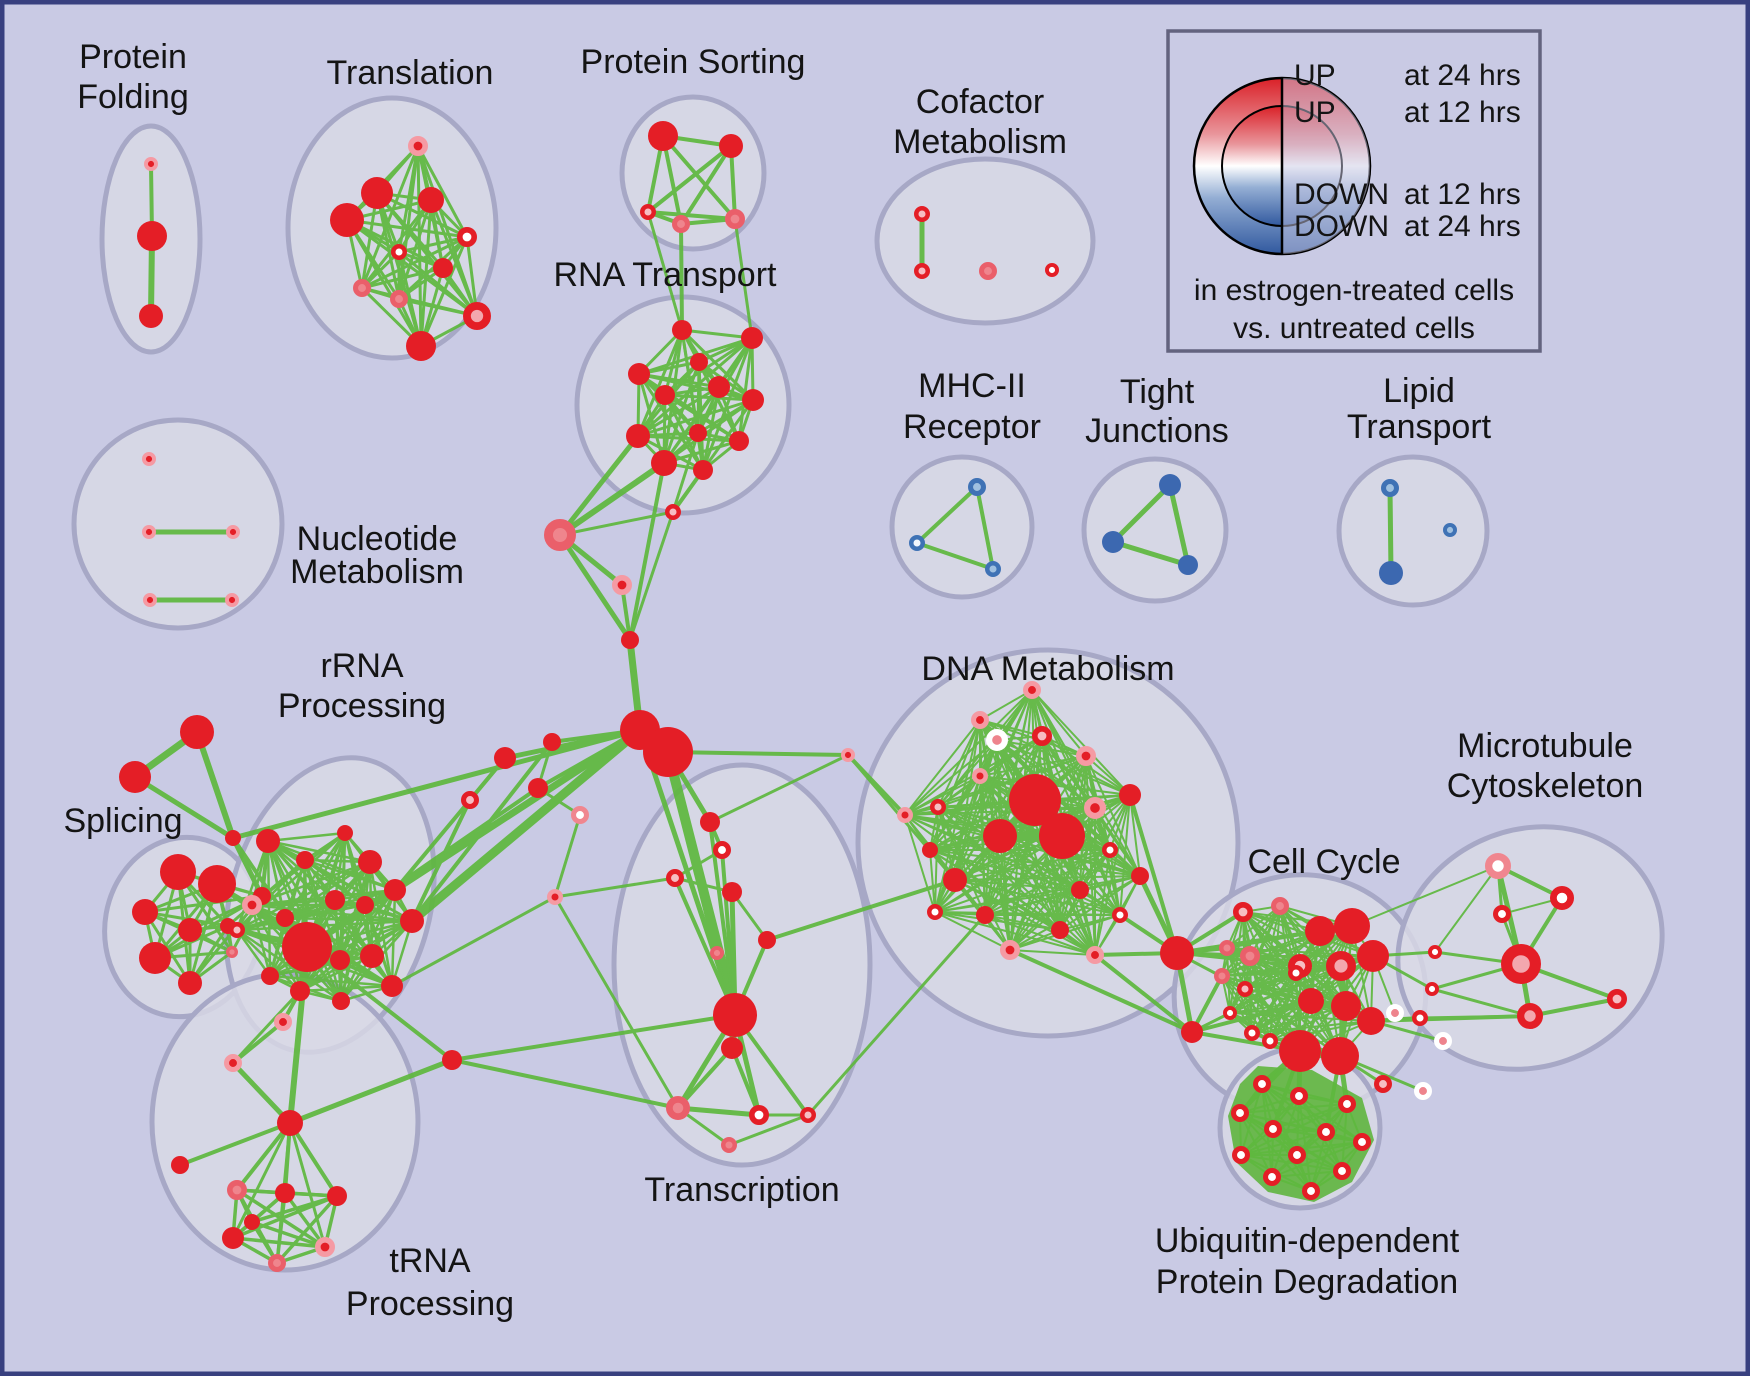 Image resolution: width=1750 pixels, height=1376 pixels. I want to click on cluster-ellipse-transcription, so click(742, 965).